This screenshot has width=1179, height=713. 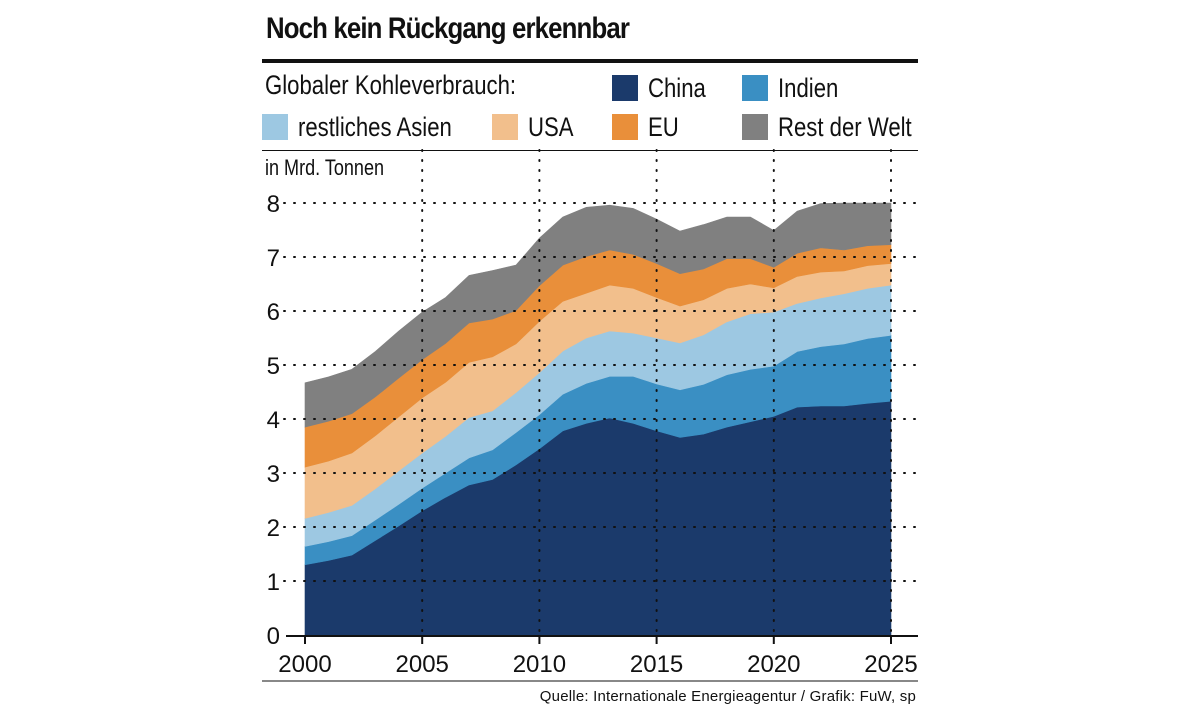 I want to click on legend-swatch-indien, so click(x=755, y=88).